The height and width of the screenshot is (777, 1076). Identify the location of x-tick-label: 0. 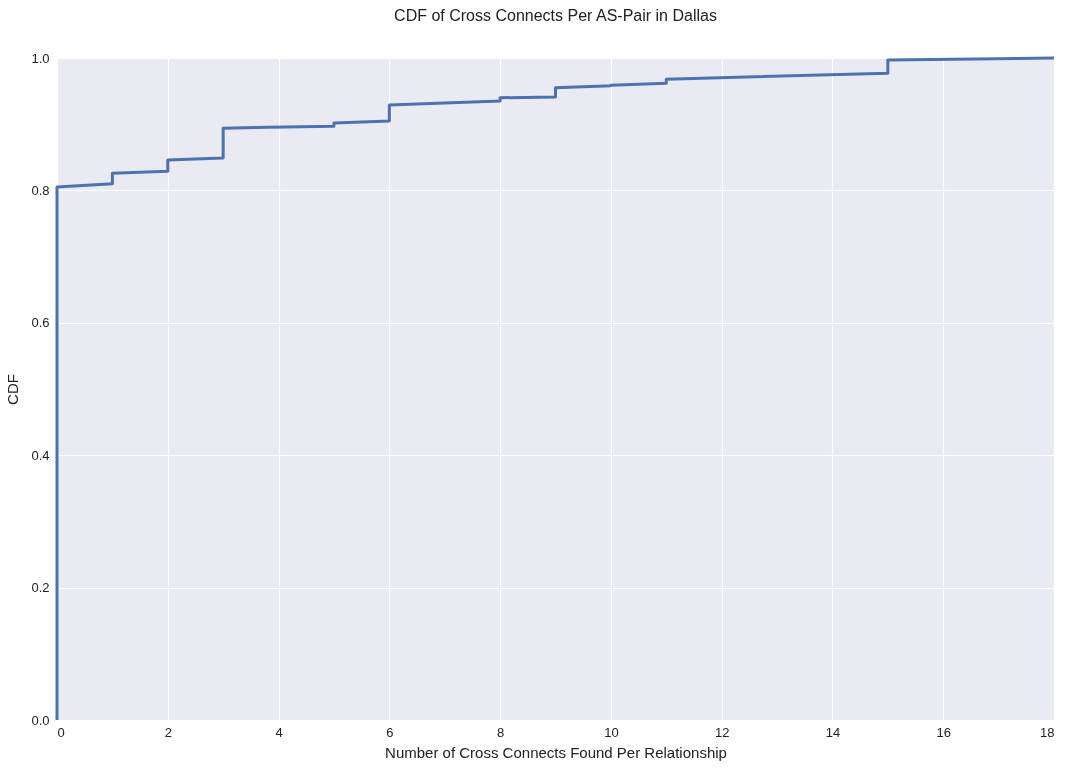
(61, 732).